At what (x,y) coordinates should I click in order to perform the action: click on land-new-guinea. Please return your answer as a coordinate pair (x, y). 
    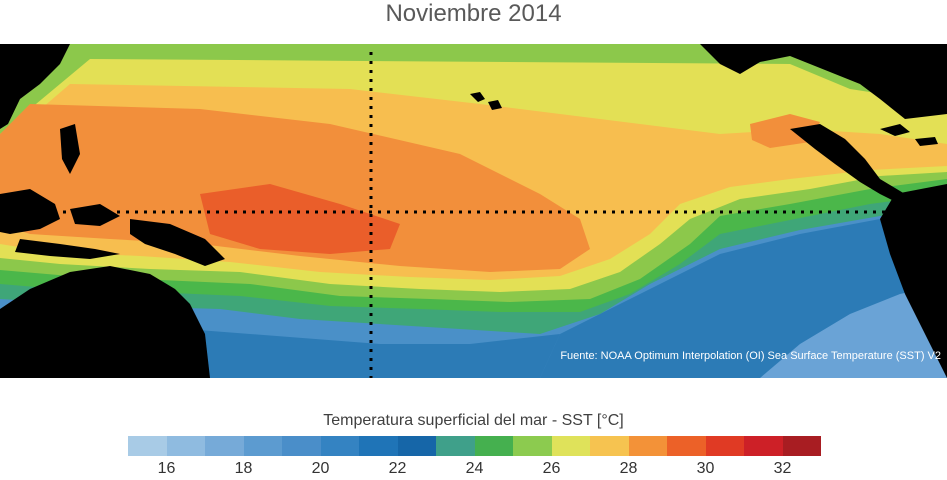
    Looking at the image, I should click on (177, 242).